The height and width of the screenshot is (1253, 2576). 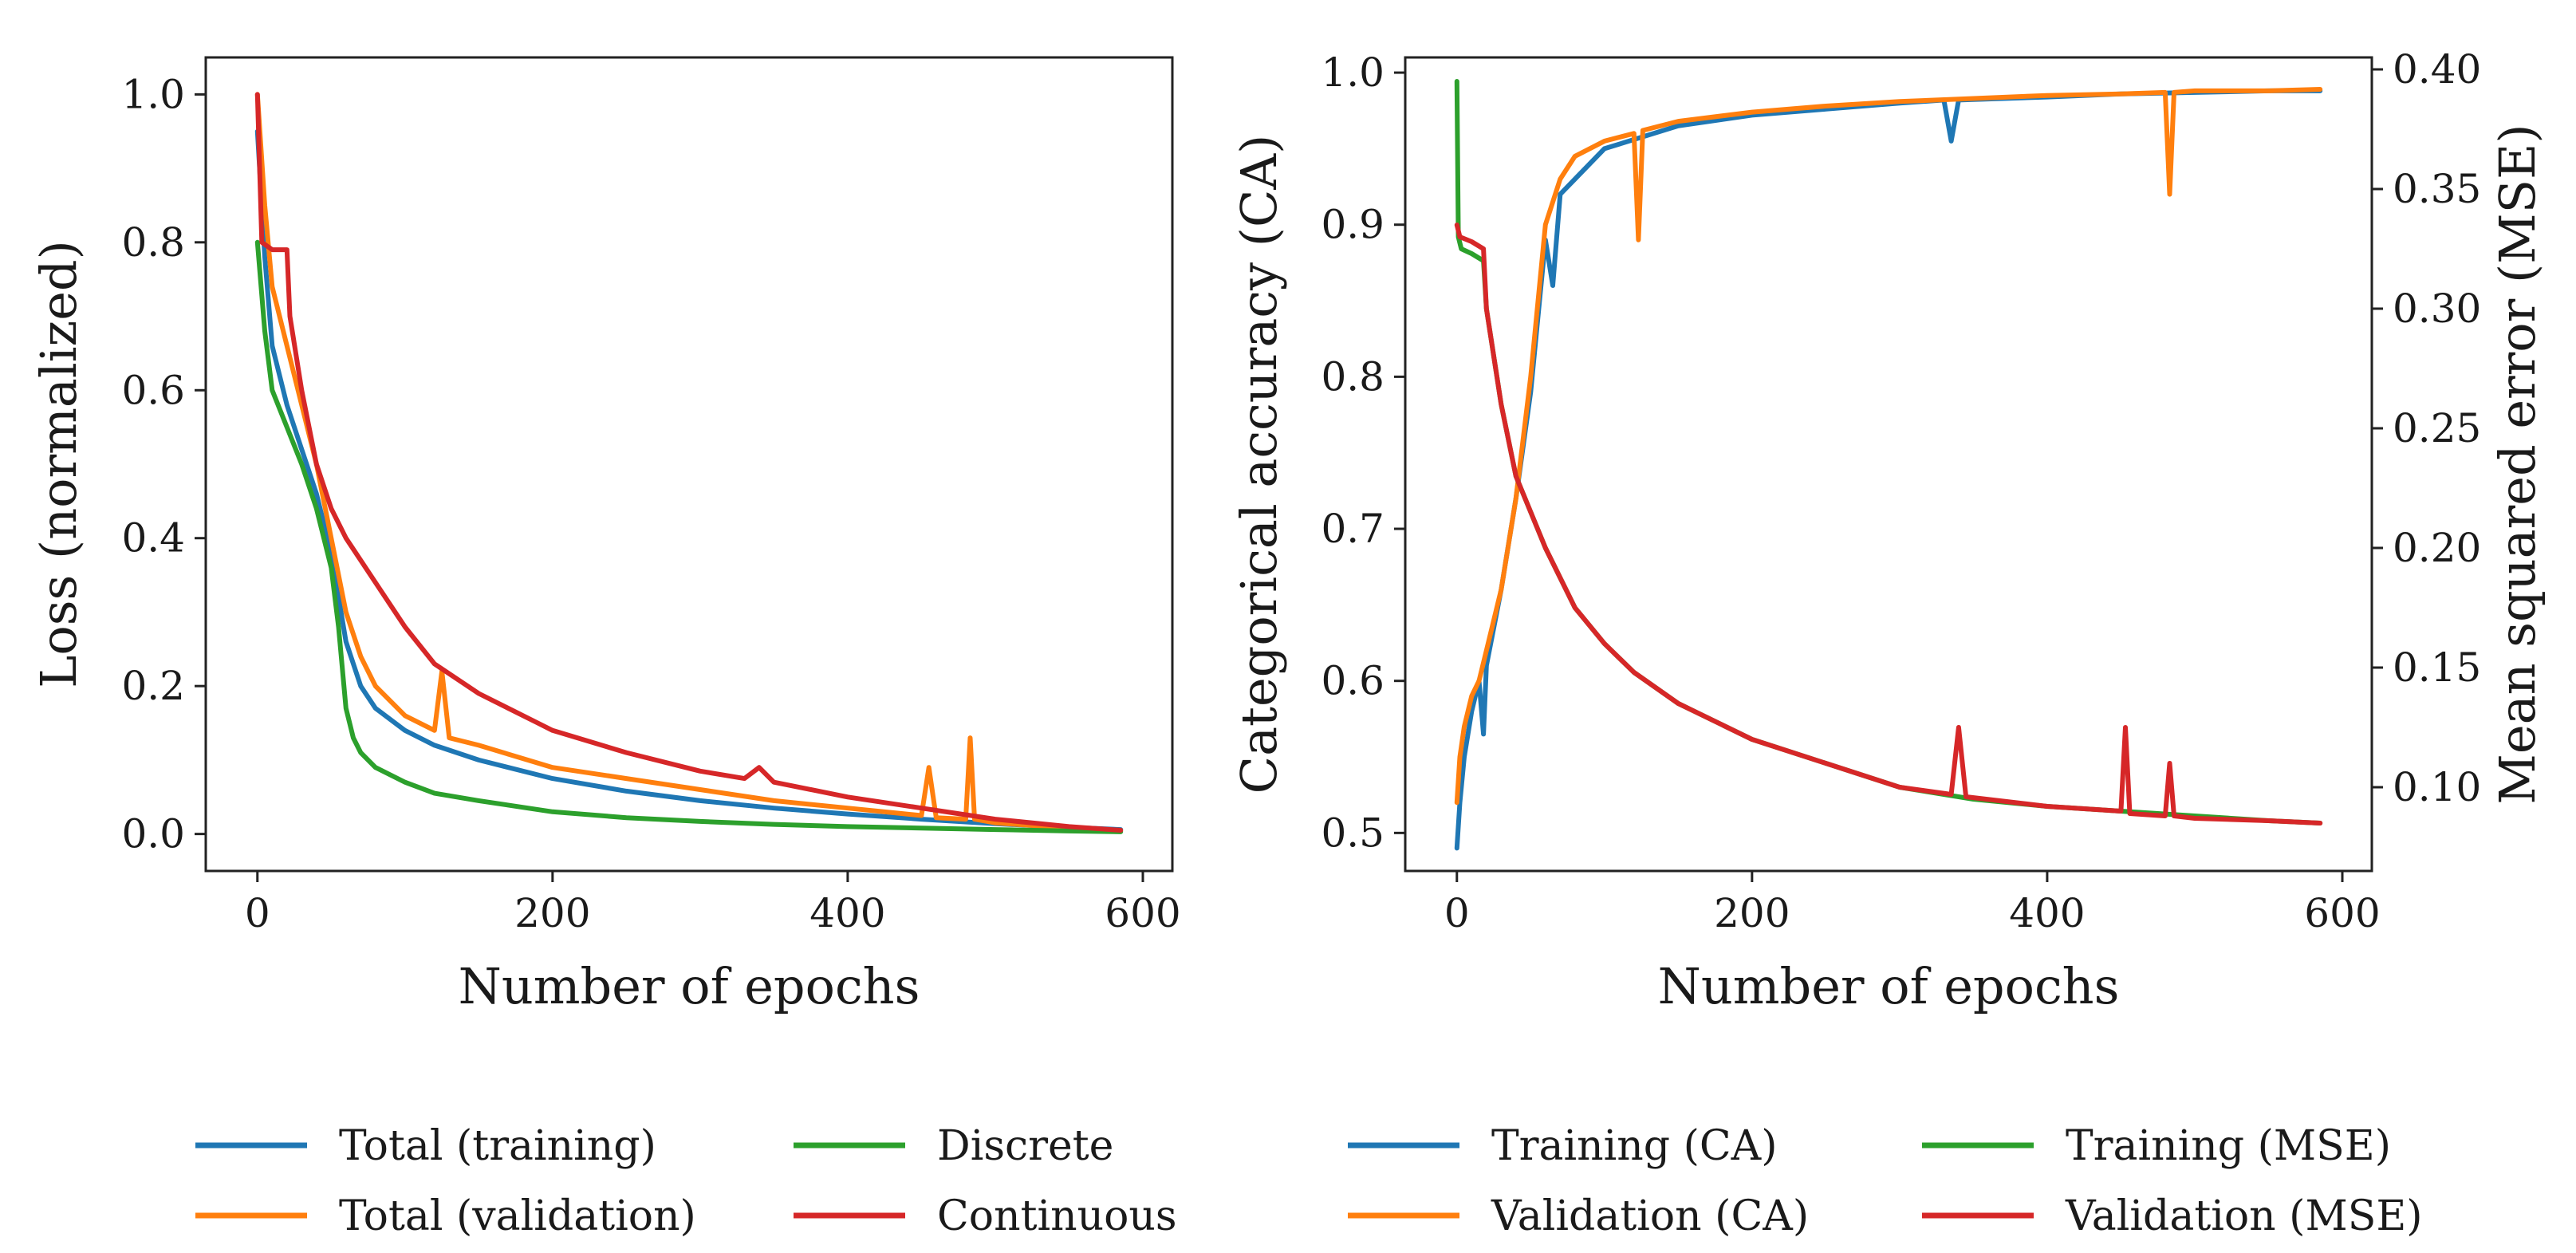 I want to click on legend-label-training-mse: Training (MSE), so click(x=2228, y=1146).